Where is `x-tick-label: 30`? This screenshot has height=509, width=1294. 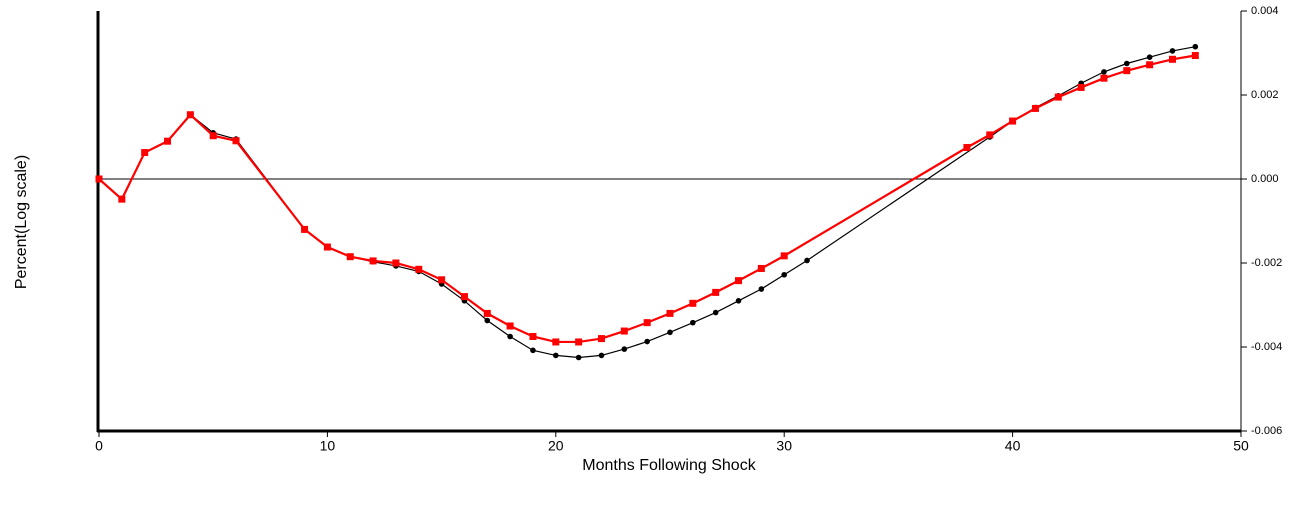
x-tick-label: 30 is located at coordinates (784, 446).